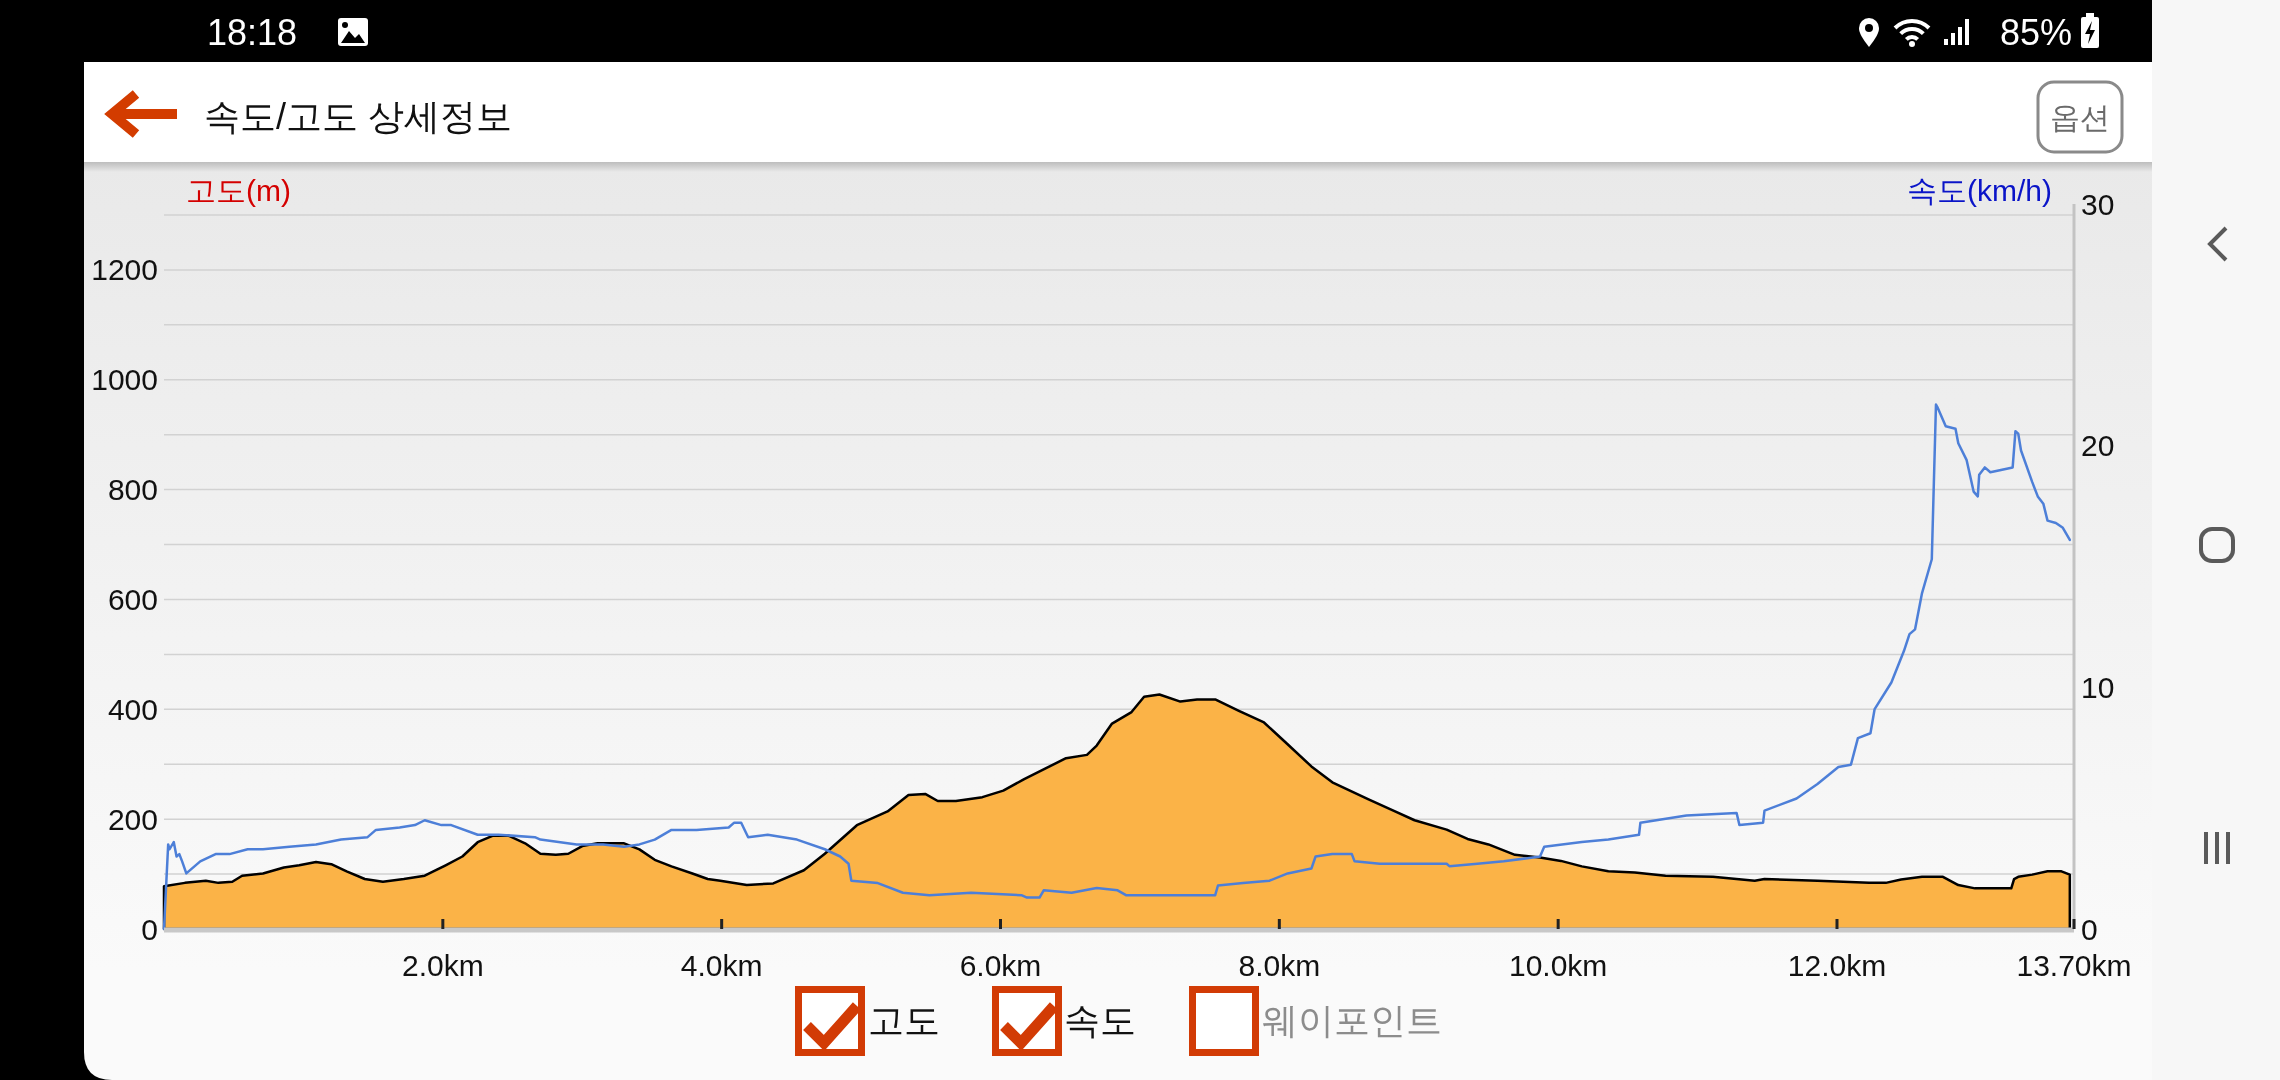 This screenshot has height=1080, width=2280. Describe the element at coordinates (1000, 965) in the screenshot. I see `x-tick-label: 6.0km` at that location.